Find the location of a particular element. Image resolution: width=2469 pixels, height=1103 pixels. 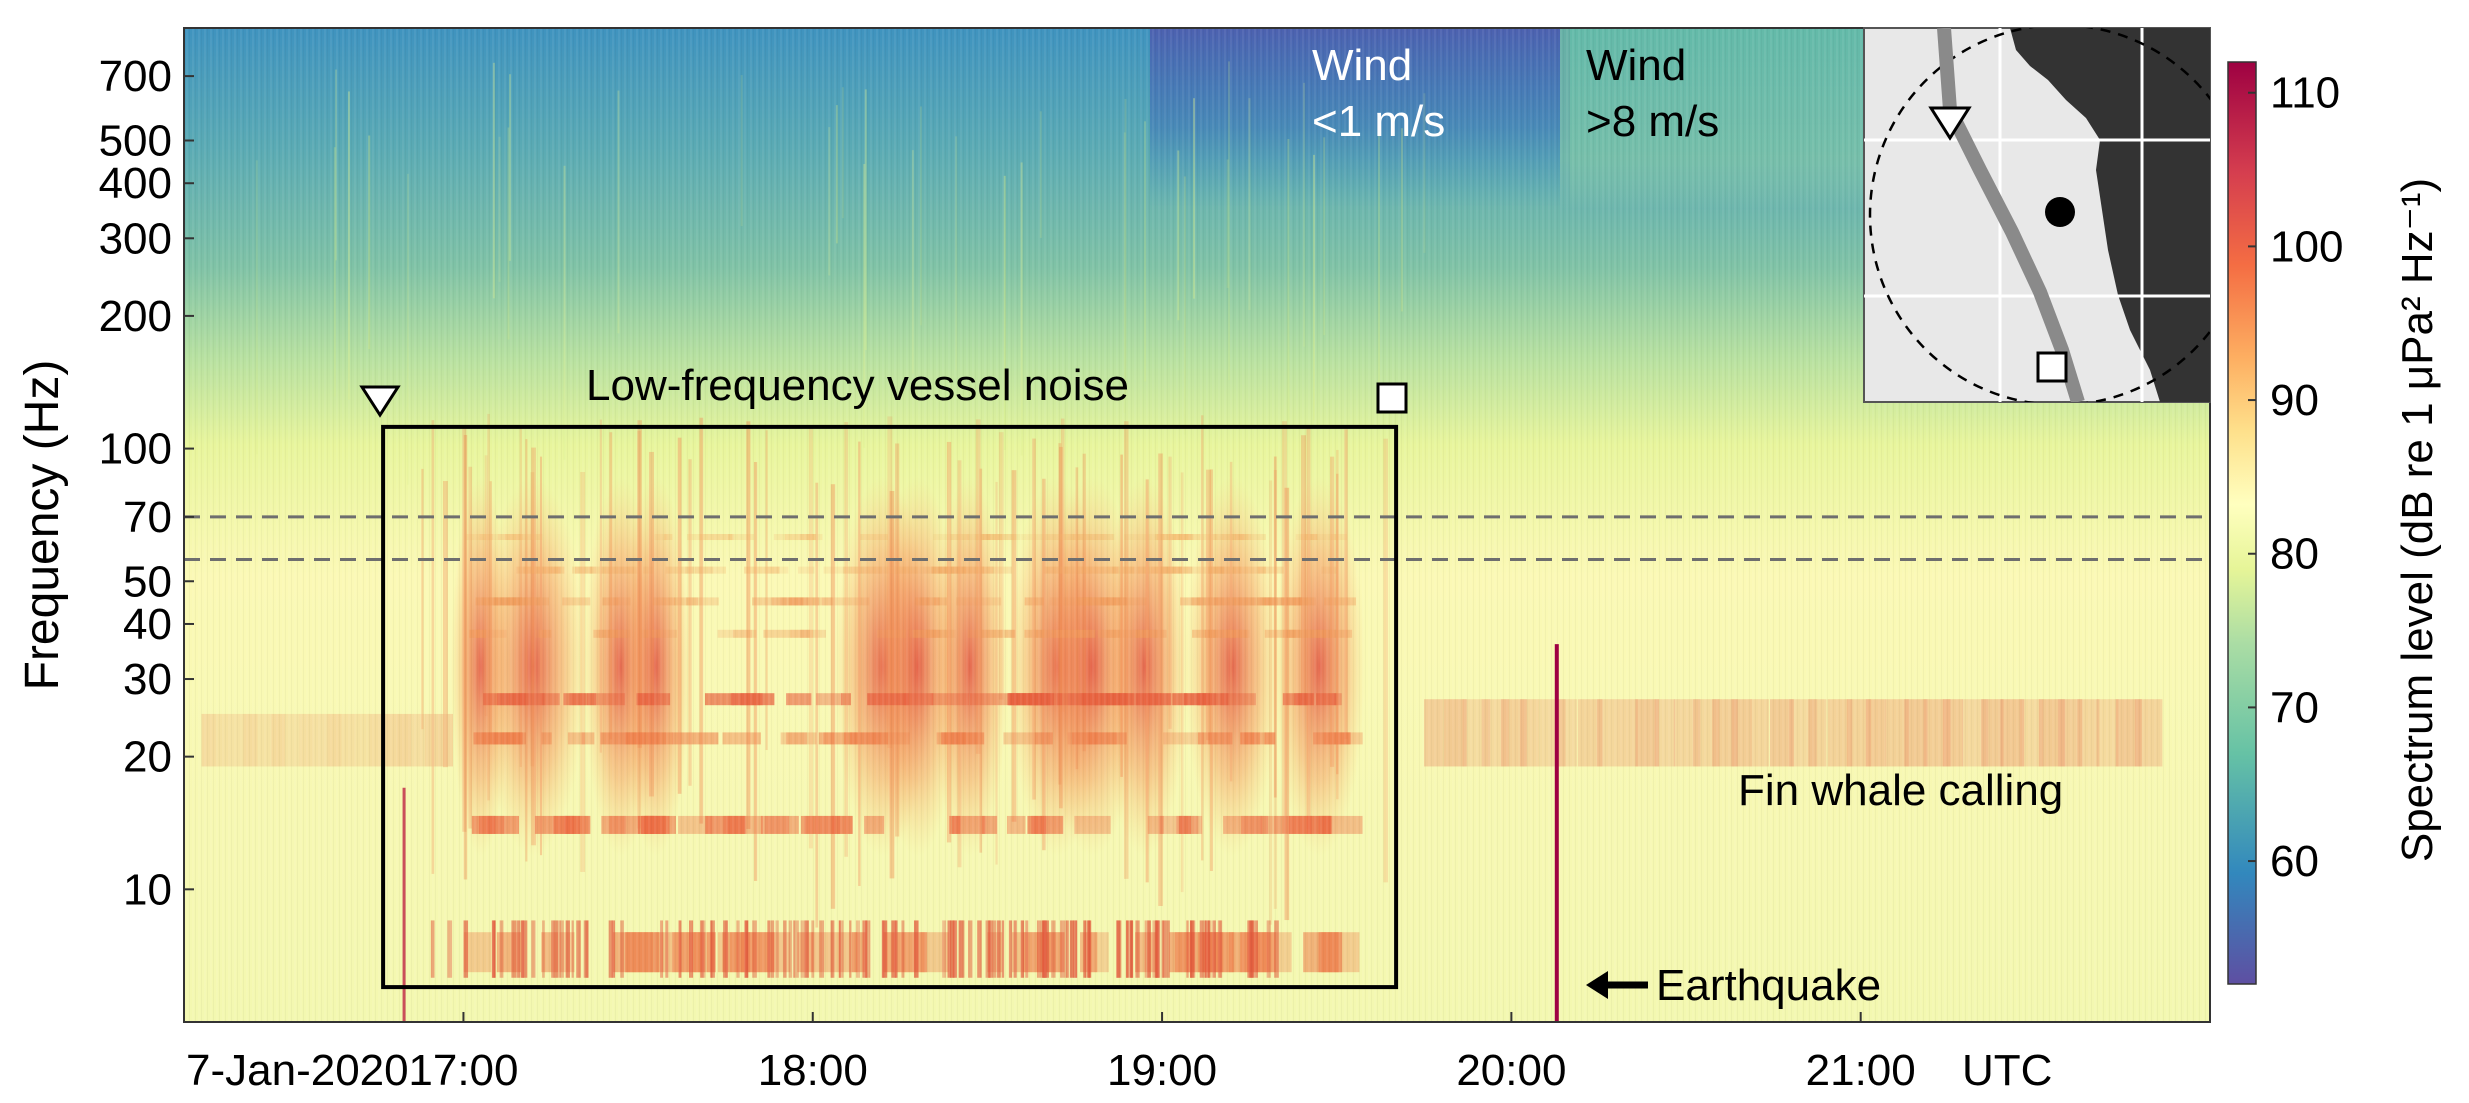

colorbar-gradient-bar is located at coordinates (2242, 523).